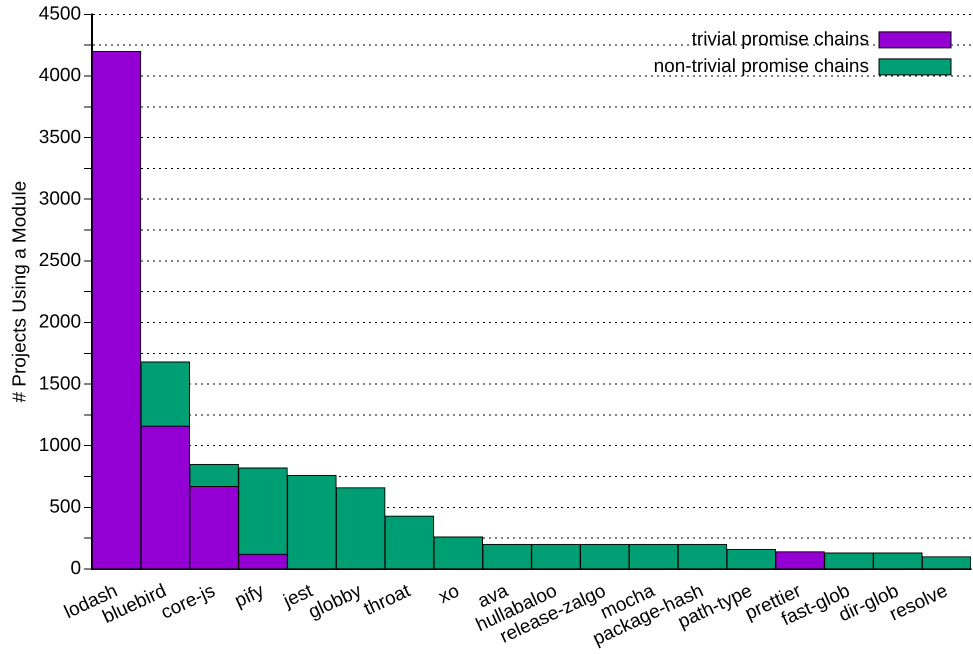 The image size is (973, 654). What do you see at coordinates (60, 383) in the screenshot?
I see `y-tick-label: 1500` at bounding box center [60, 383].